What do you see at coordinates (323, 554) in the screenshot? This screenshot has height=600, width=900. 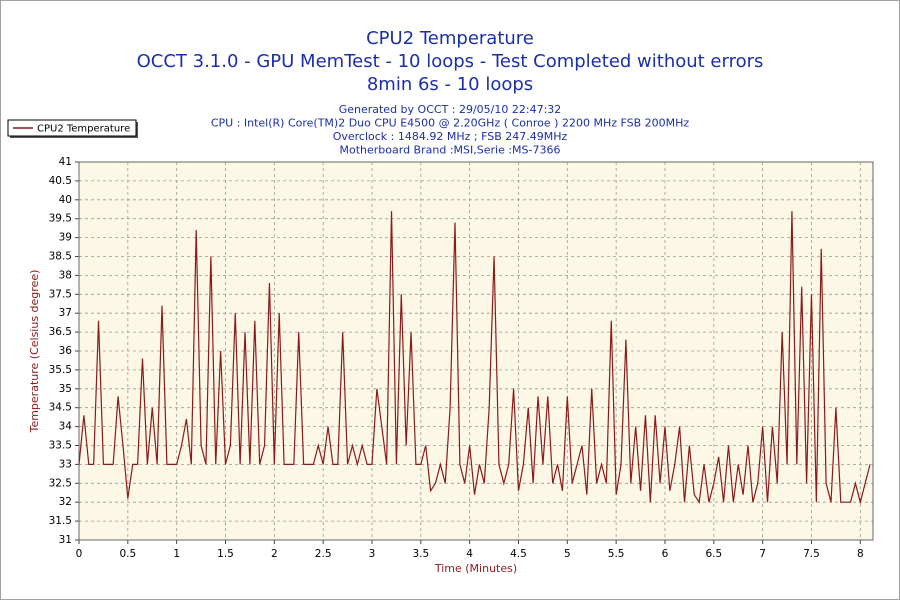 I see `x-tick-label: 2.5` at bounding box center [323, 554].